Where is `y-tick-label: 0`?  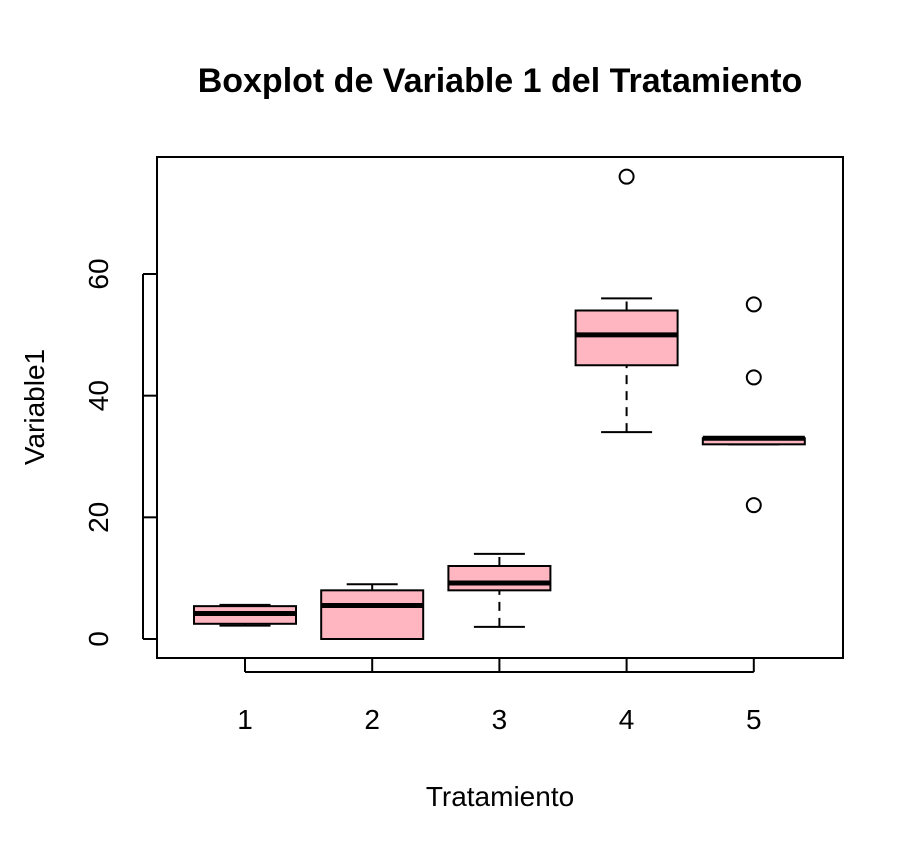
y-tick-label: 0 is located at coordinates (98, 639).